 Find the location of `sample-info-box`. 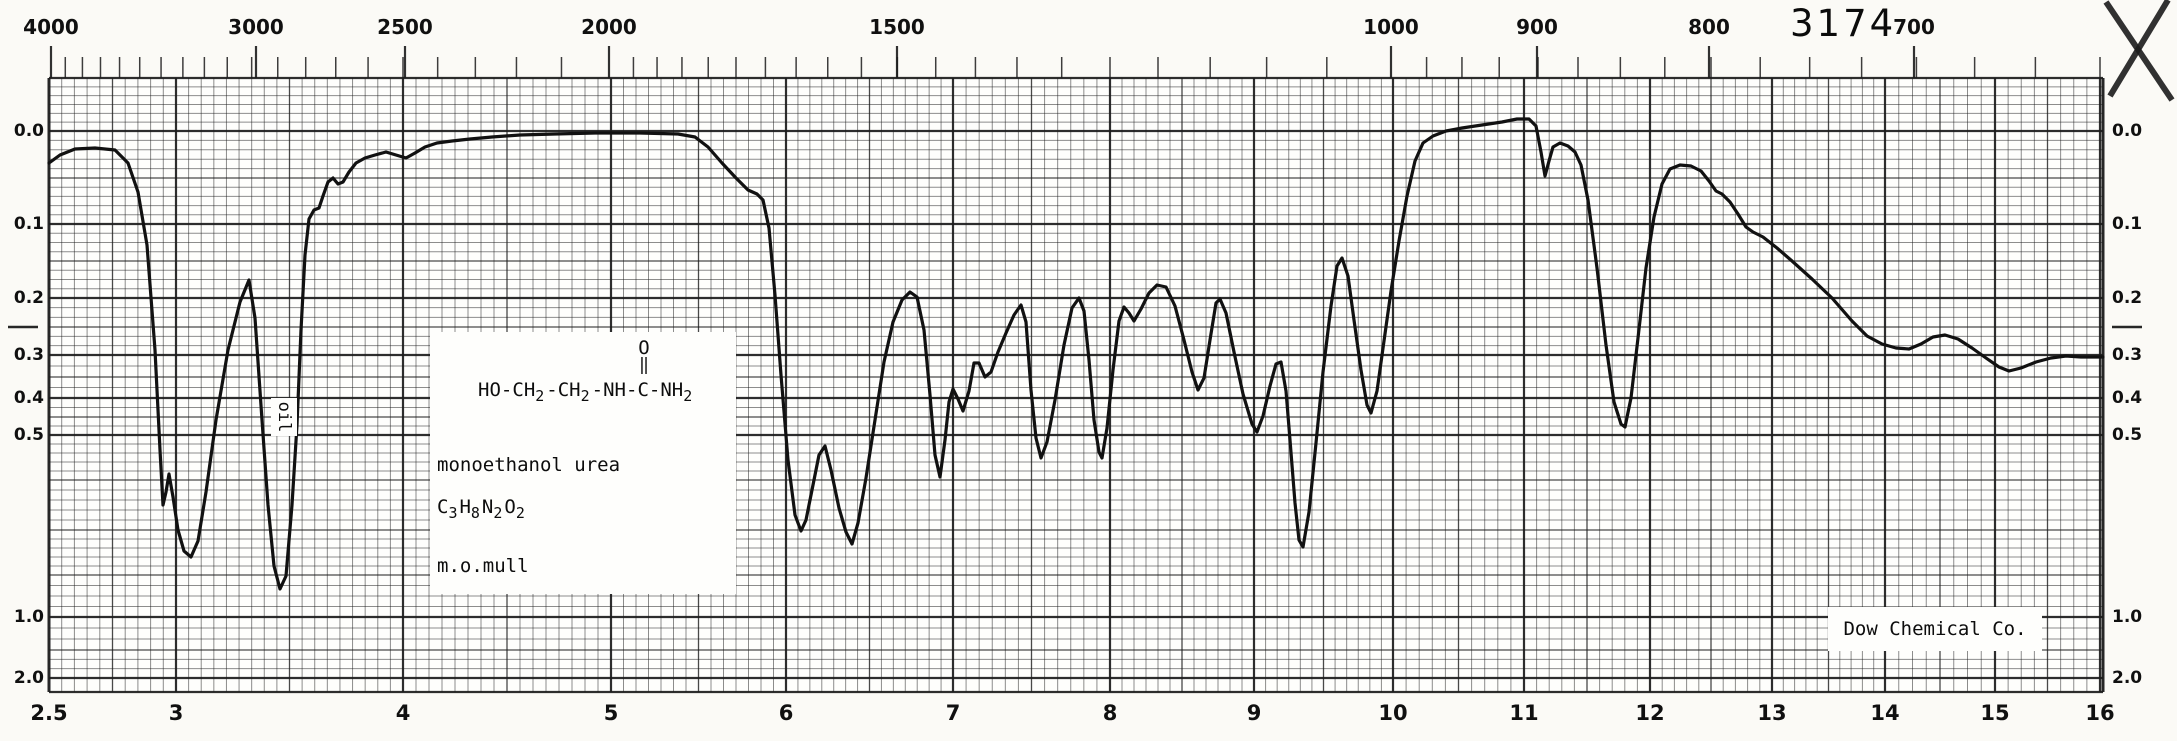

sample-info-box is located at coordinates (583, 463).